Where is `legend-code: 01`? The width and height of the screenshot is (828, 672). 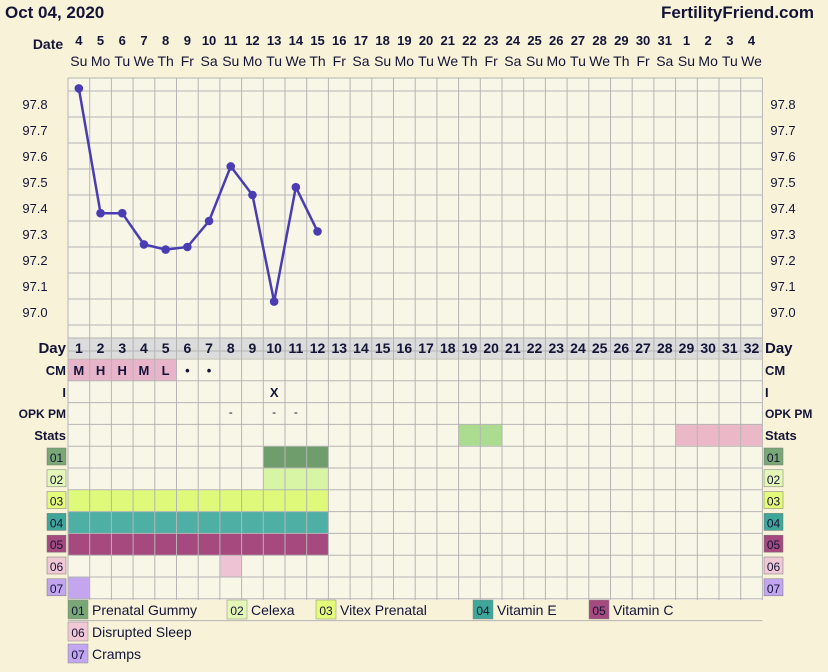
legend-code: 01 is located at coordinates (78, 611).